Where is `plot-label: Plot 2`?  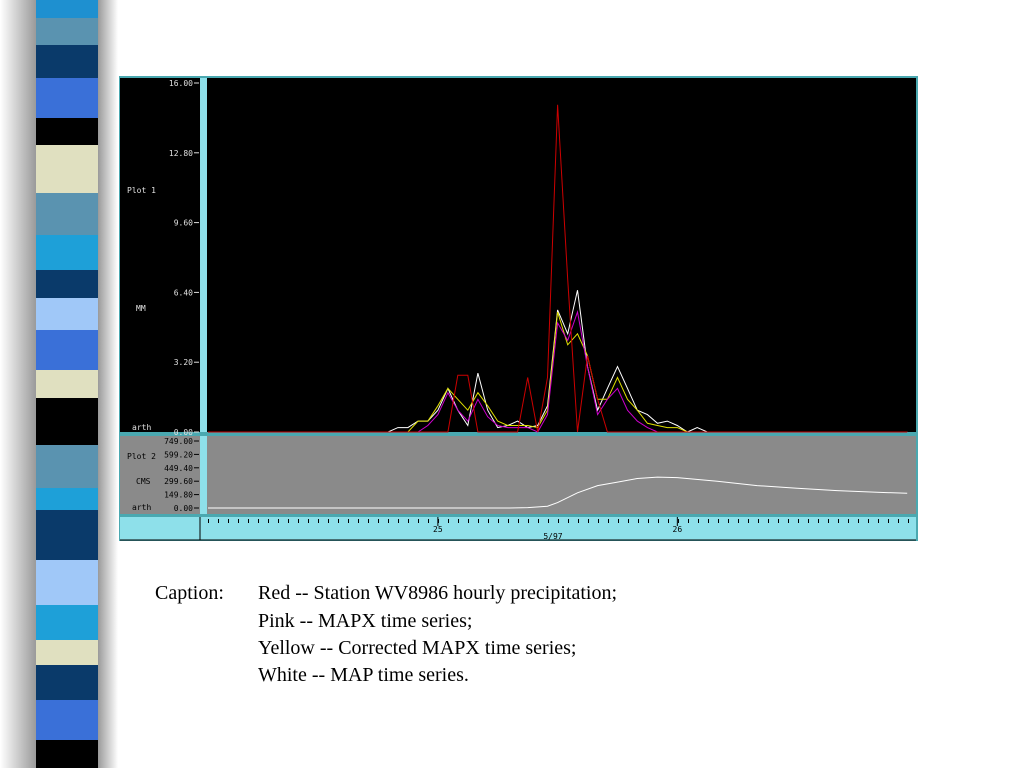
plot-label: Plot 2 is located at coordinates (141, 456).